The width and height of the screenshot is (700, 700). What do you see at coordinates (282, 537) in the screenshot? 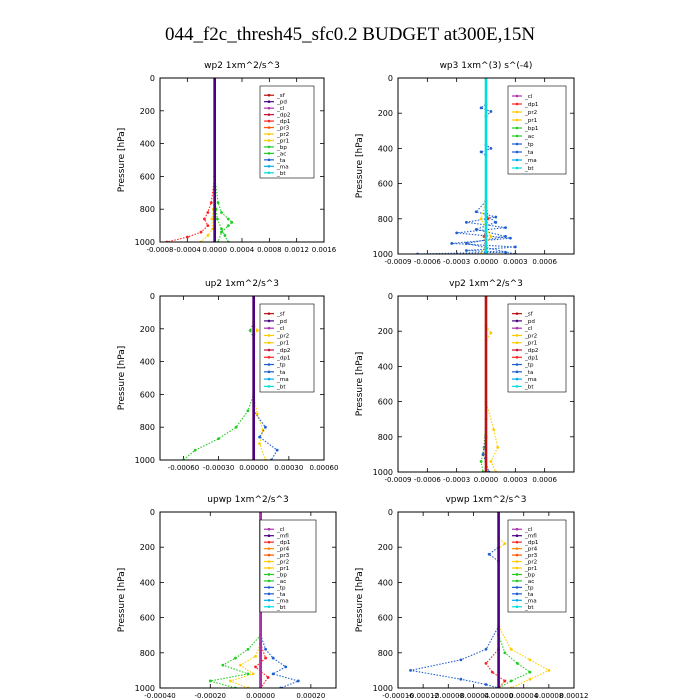
I see `legend-item-label: _mfl` at bounding box center [282, 537].